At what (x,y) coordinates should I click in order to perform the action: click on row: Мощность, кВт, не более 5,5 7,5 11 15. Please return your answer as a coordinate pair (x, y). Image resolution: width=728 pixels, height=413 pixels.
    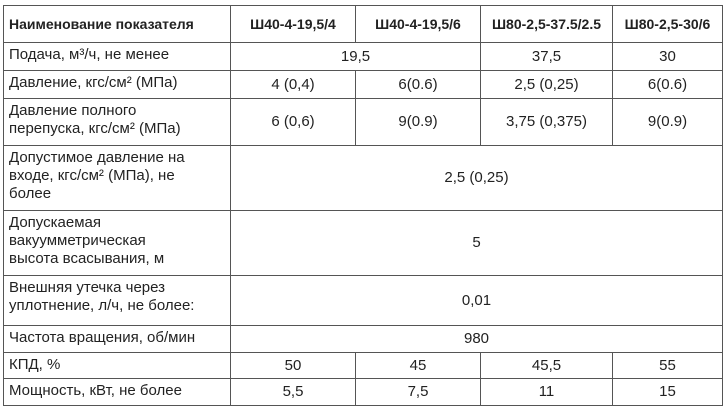
    Looking at the image, I should click on (363, 392).